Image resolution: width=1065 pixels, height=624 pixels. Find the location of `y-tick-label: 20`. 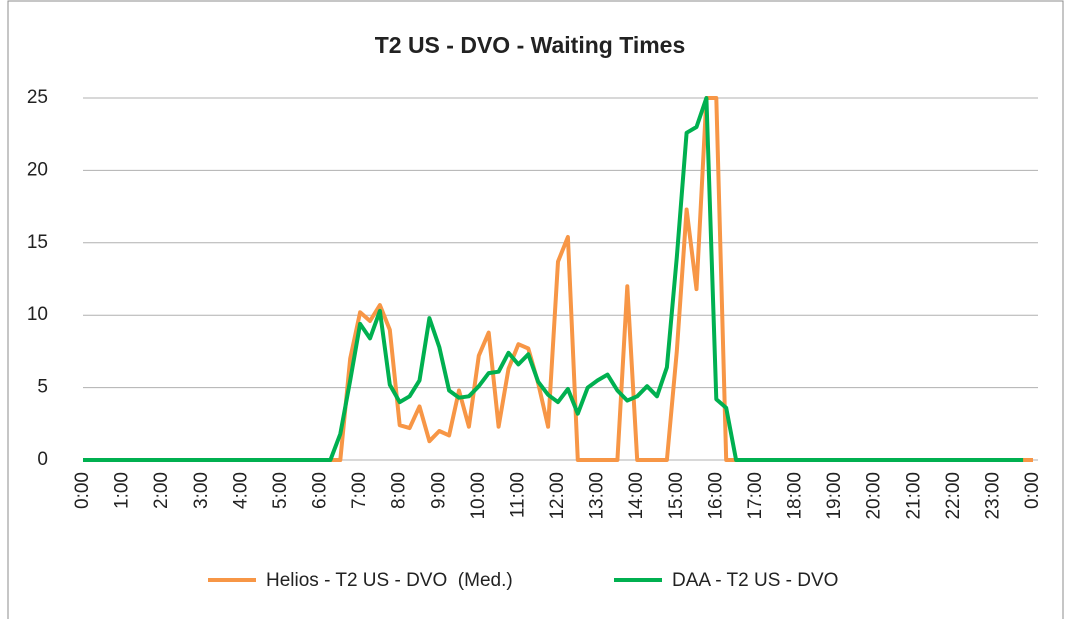

y-tick-label: 20 is located at coordinates (37, 169).